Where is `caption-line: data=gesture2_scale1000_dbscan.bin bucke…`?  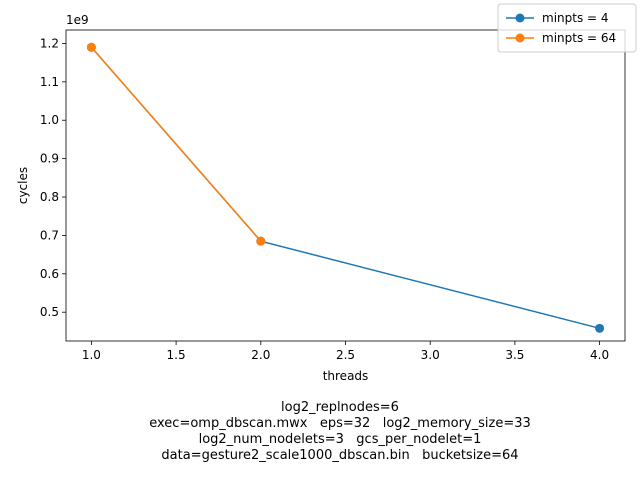
caption-line: data=gesture2_scale1000_dbscan.bin bucke… is located at coordinates (340, 455).